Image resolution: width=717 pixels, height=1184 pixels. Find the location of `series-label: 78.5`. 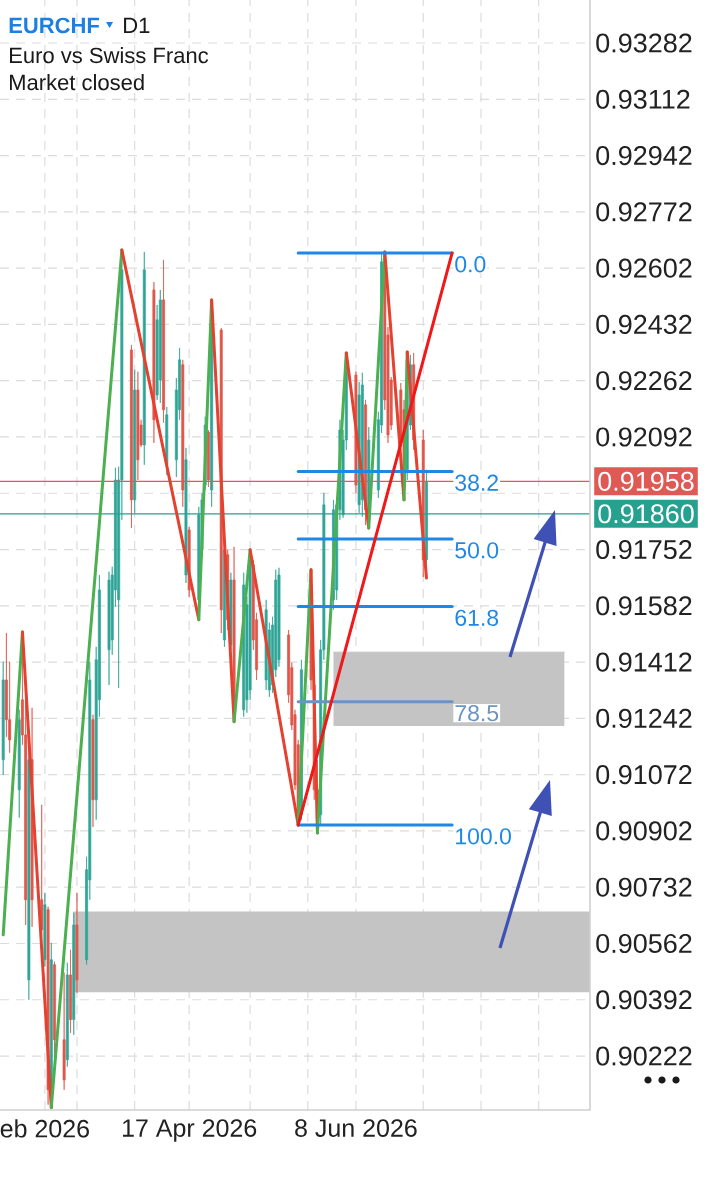

series-label: 78.5 is located at coordinates (477, 713).